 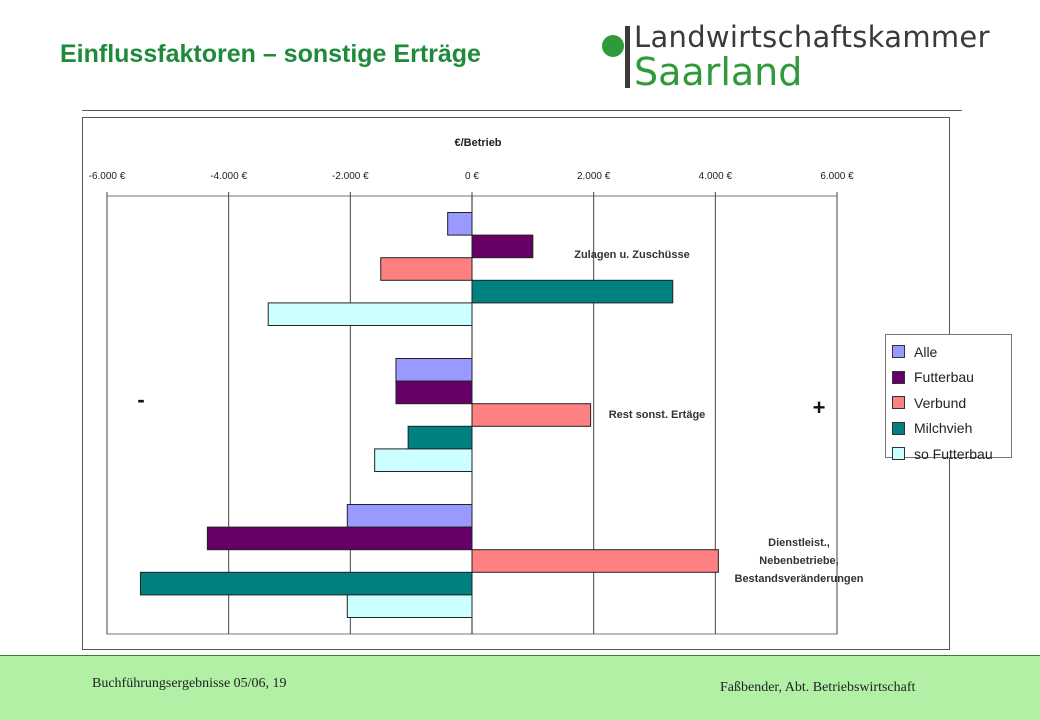 I want to click on slide-title: Einflussfaktoren – sonstige Erträge, so click(x=270, y=54).